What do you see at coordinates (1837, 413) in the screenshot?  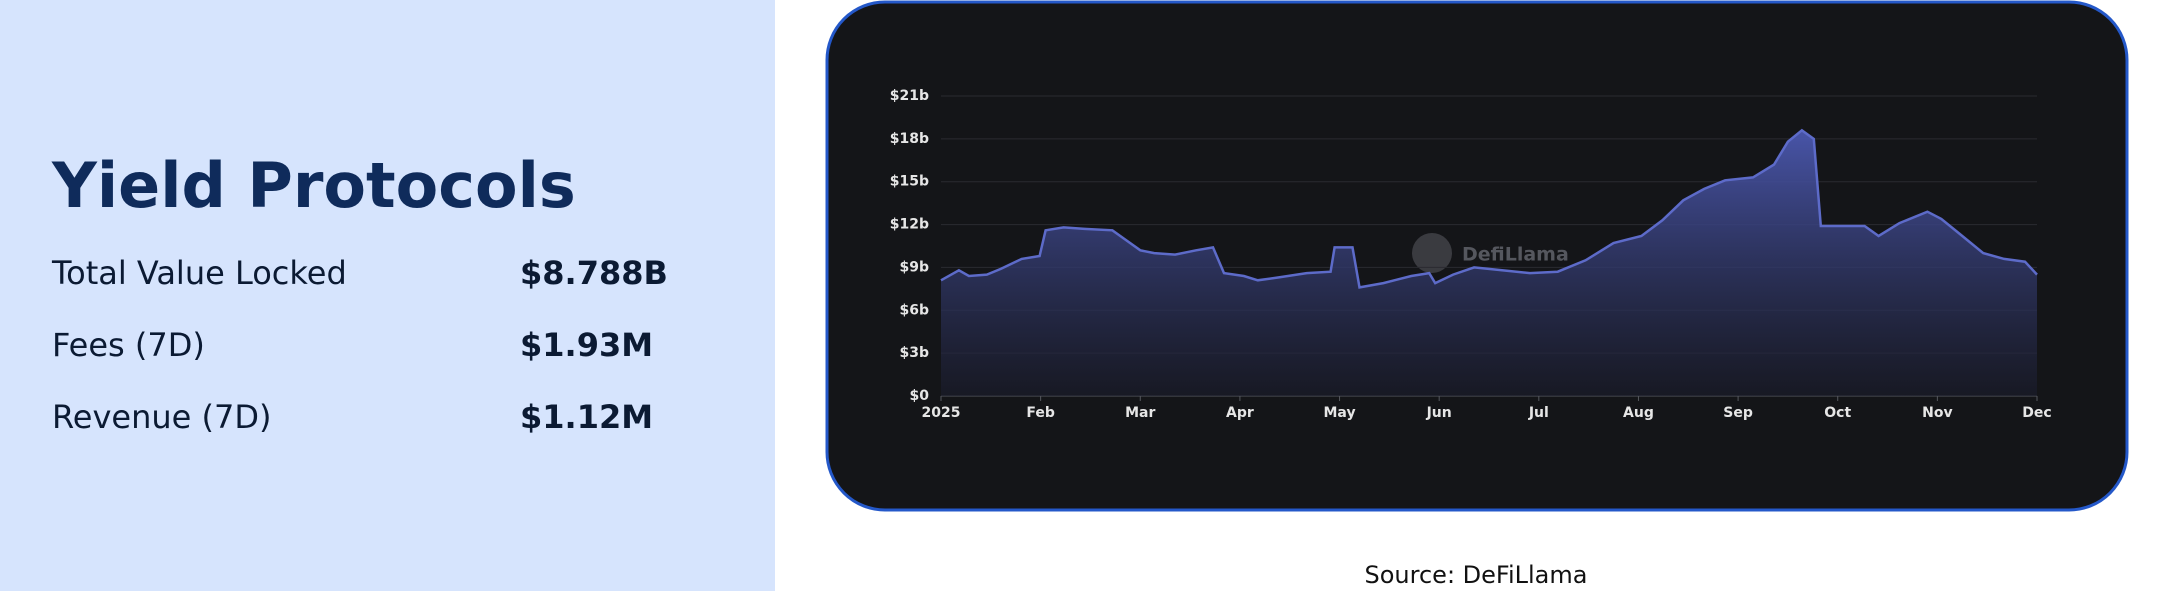 I see `x-tick-label: Oct` at bounding box center [1837, 413].